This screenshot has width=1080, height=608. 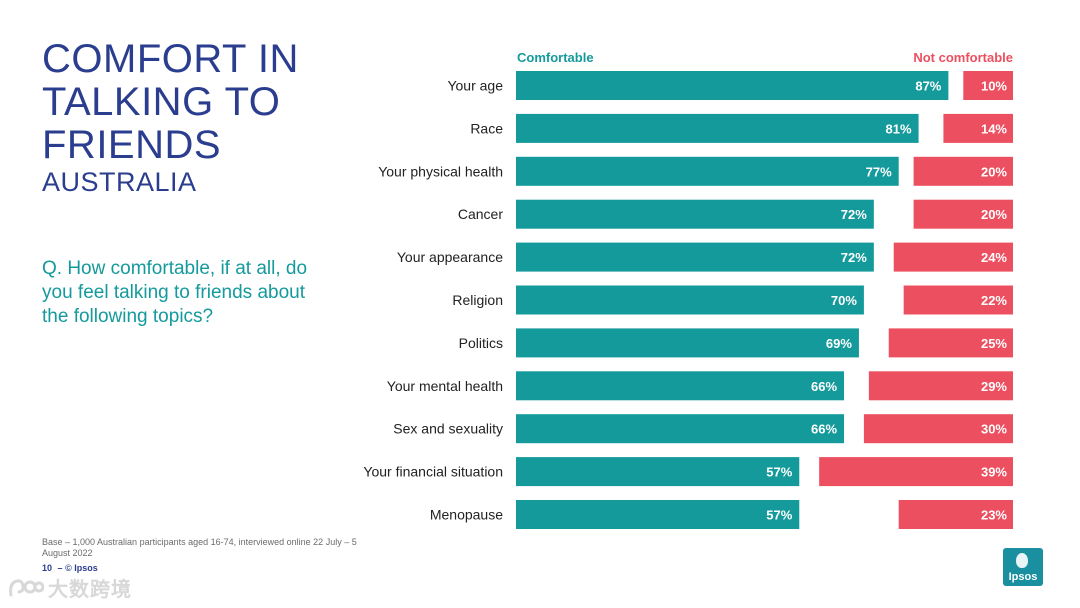 What do you see at coordinates (994, 257) in the screenshot?
I see `value-label-not-comfortable: 24%` at bounding box center [994, 257].